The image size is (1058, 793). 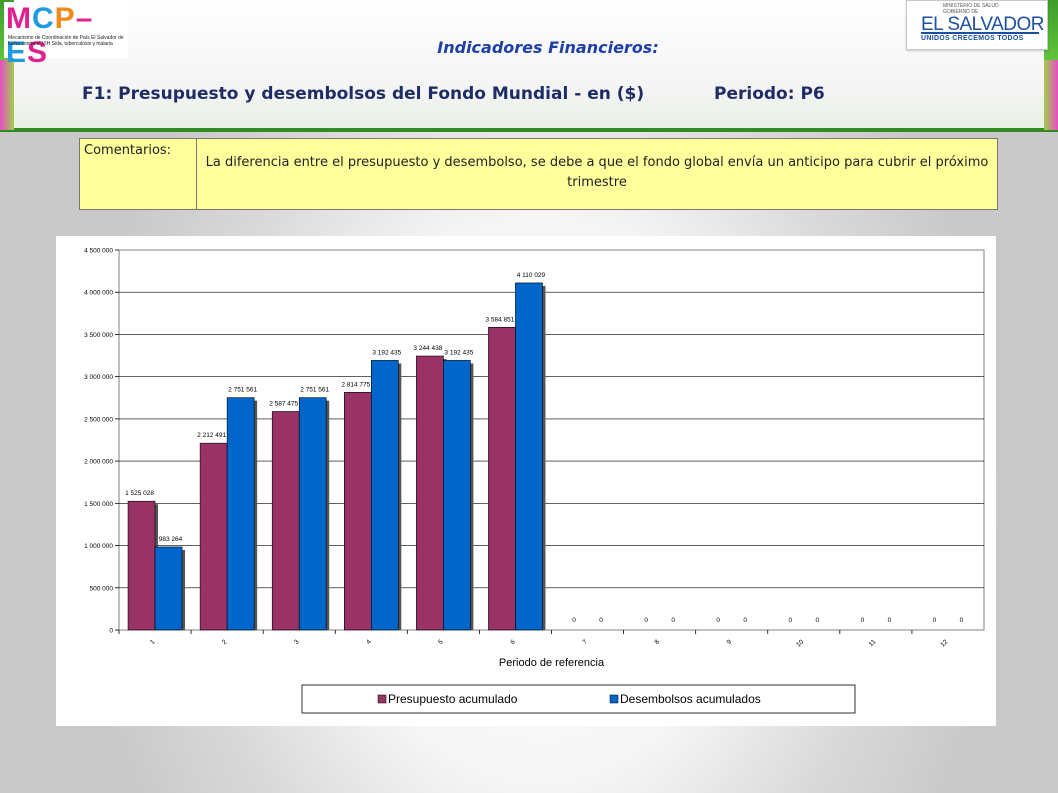 I want to click on data-label: 4 110 029, so click(x=531, y=275).